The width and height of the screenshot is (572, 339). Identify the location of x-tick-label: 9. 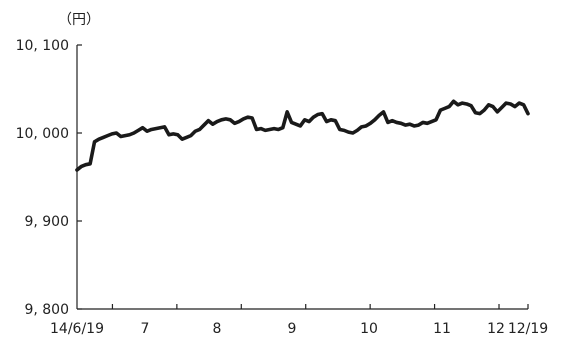
(292, 329).